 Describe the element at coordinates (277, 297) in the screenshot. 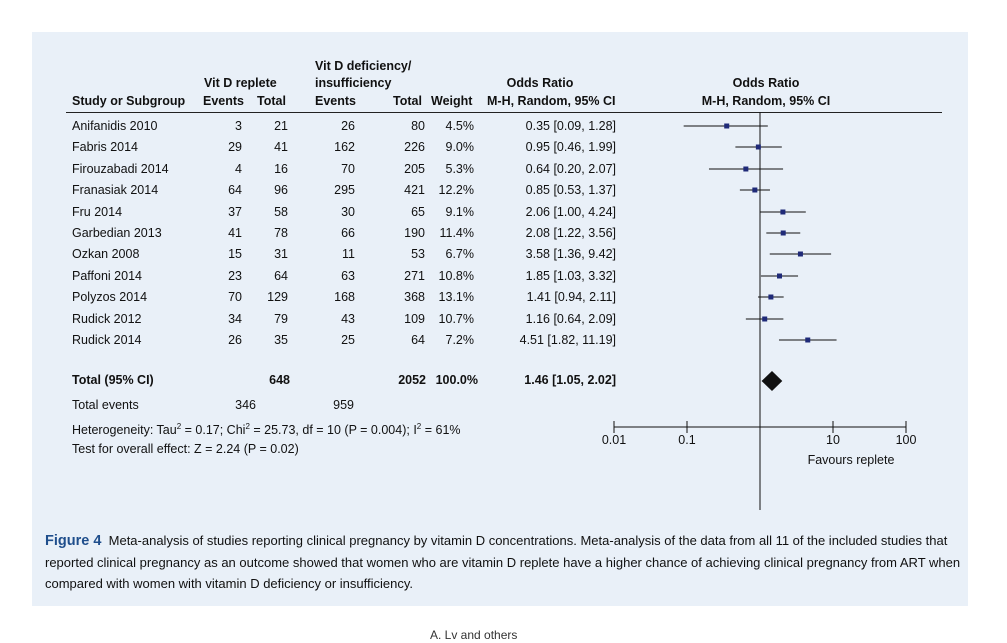

I see `row-total-1: 129` at that location.